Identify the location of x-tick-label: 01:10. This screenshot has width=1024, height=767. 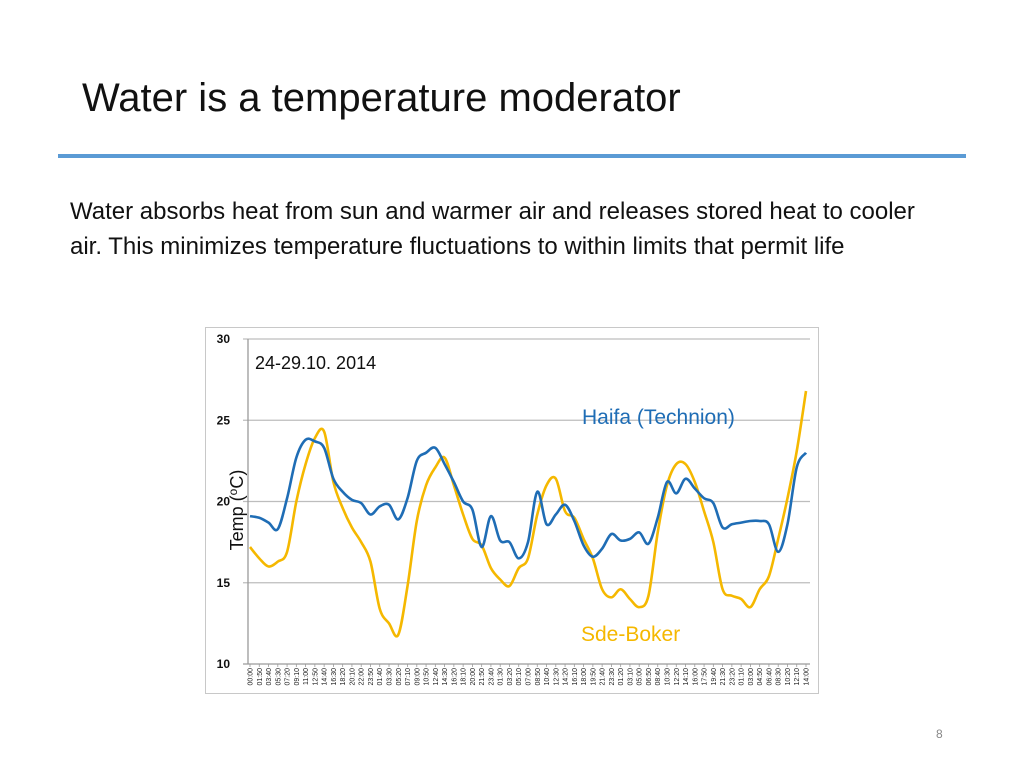
(742, 677).